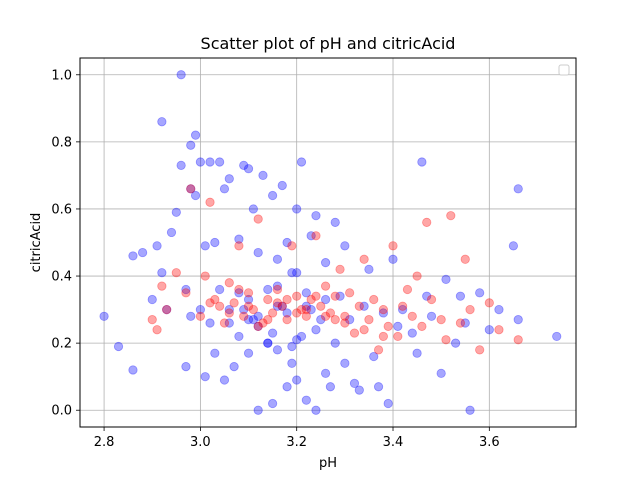 Image resolution: width=640 pixels, height=480 pixels. Describe the element at coordinates (61, 142) in the screenshot. I see `y-tick-label: 0.8` at that location.